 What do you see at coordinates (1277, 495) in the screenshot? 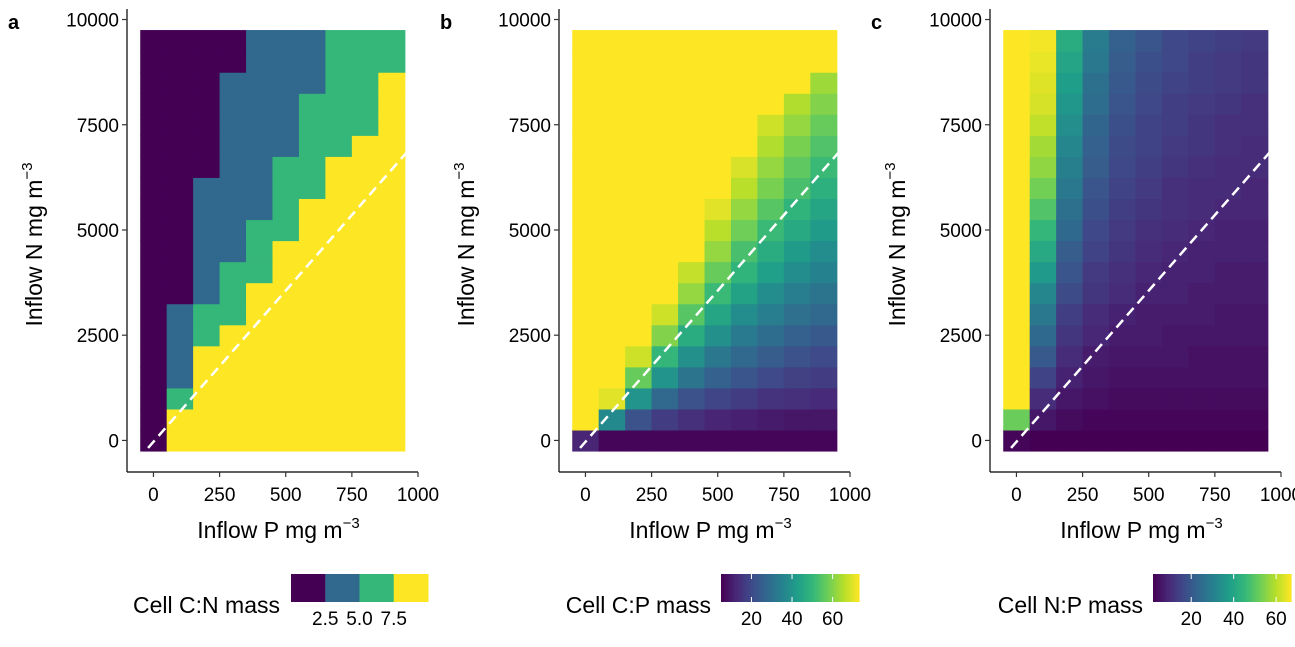
I see `x-tick-label: 1000` at bounding box center [1277, 495].